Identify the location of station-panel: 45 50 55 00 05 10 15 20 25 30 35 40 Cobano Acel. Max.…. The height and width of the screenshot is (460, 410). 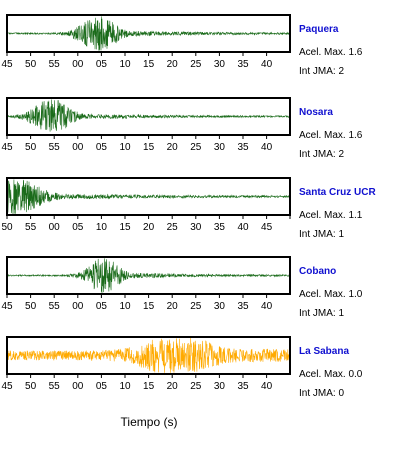
(182, 287).